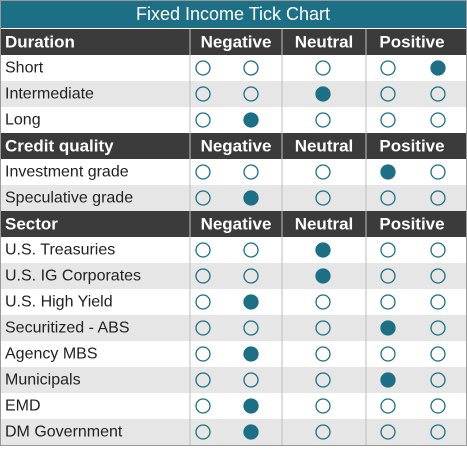  I want to click on title-bar, so click(233, 14).